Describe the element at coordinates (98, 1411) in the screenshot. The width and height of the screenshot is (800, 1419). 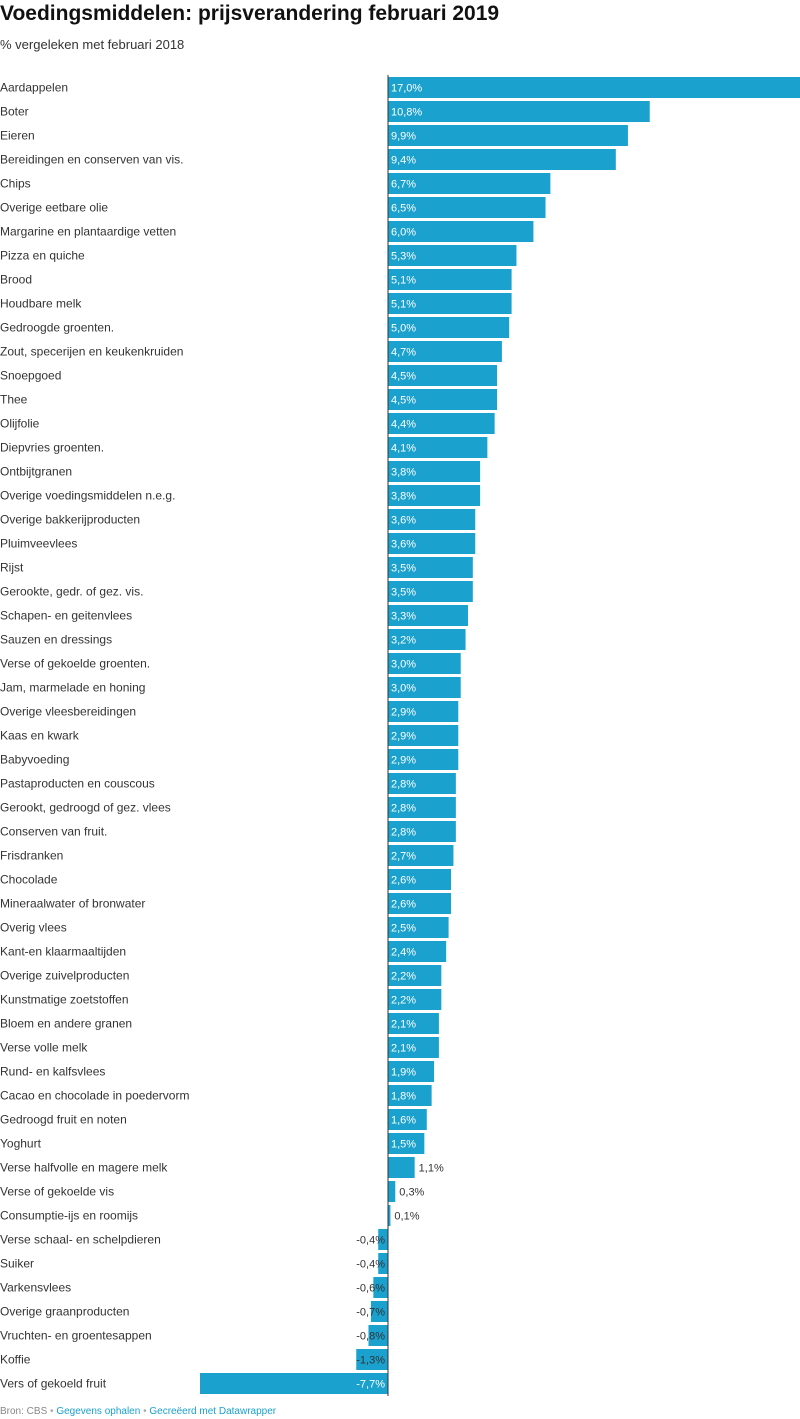
I see `get-data-link: Gegevens ophalen` at that location.